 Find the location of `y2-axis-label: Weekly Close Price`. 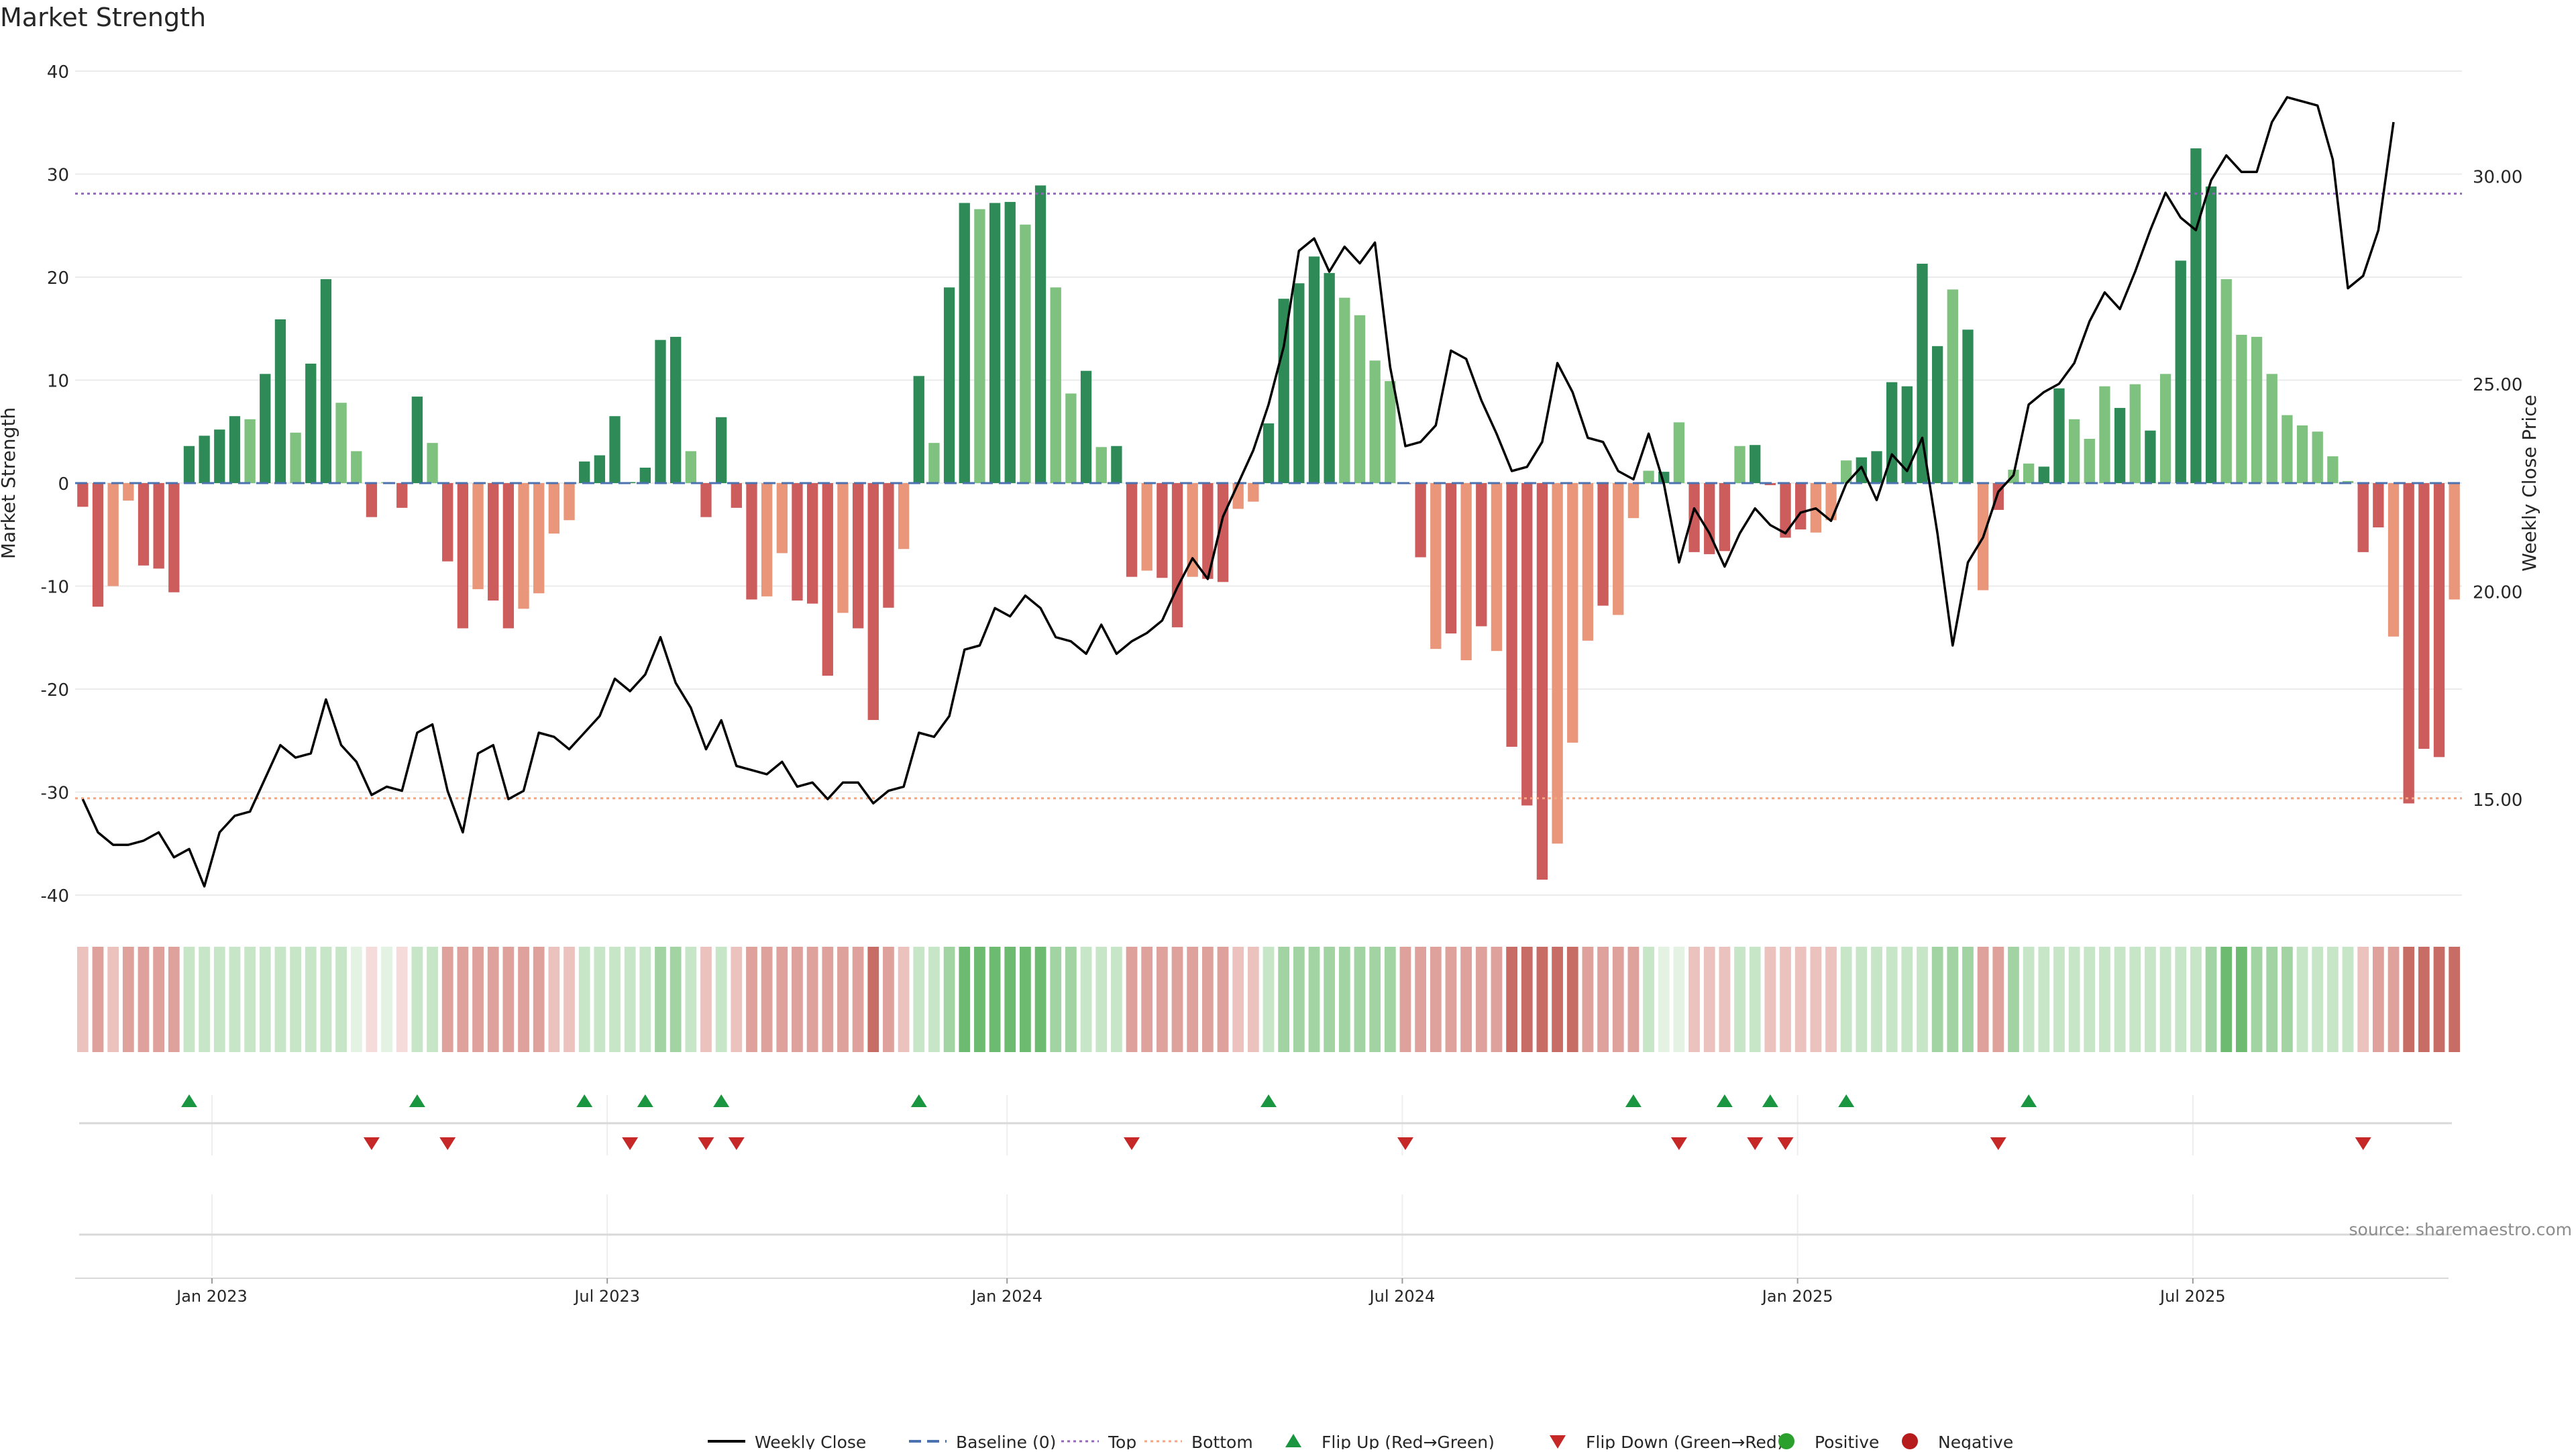

y2-axis-label: Weekly Close Price is located at coordinates (2529, 483).